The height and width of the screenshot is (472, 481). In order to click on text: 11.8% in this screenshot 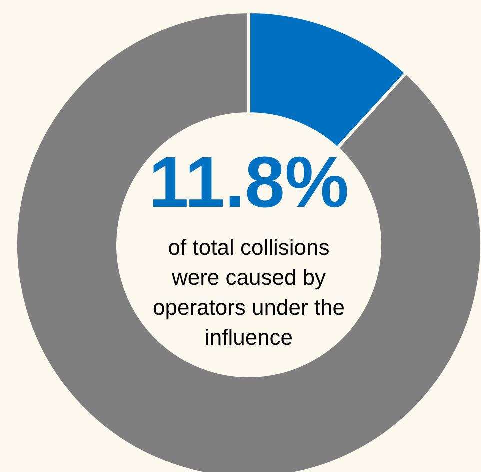, I will do `click(249, 183)`.